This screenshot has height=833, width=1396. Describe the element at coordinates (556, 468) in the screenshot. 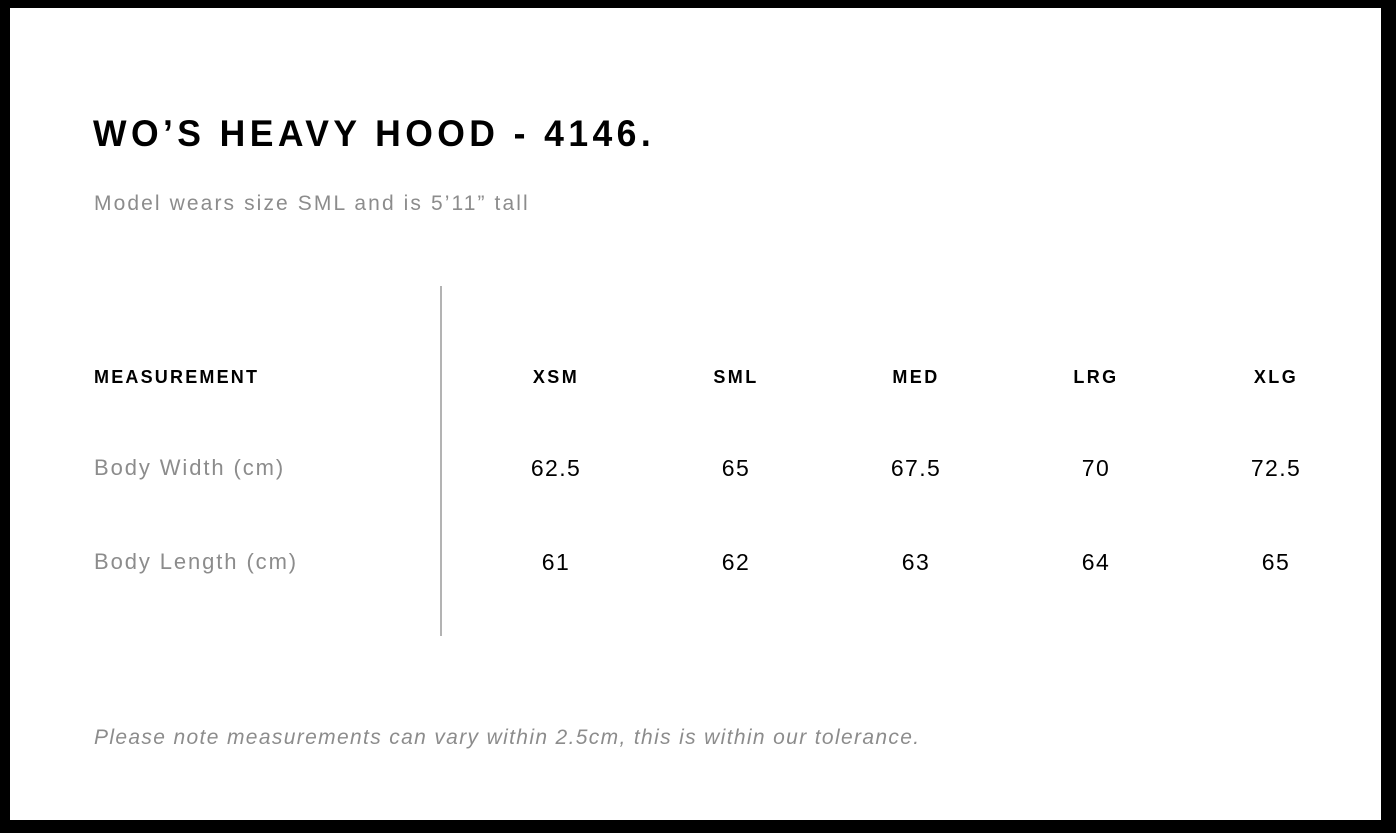

I see `cell-body-width-xsm: 62.5` at that location.